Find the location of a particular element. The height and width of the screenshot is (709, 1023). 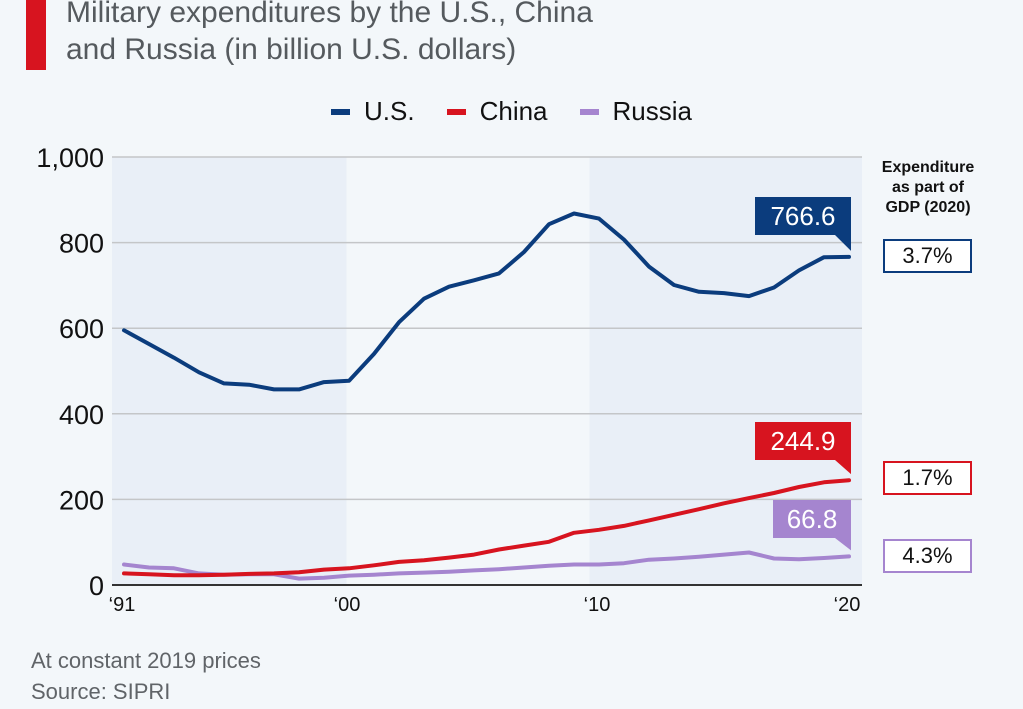

x-tick-label: ‘10 is located at coordinates (597, 605).